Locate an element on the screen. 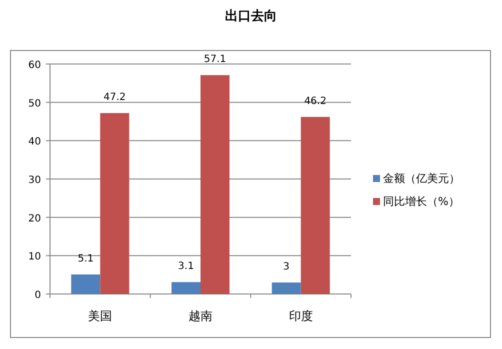 This screenshot has width=502, height=349. x-tick-label: 美国 is located at coordinates (100, 316).